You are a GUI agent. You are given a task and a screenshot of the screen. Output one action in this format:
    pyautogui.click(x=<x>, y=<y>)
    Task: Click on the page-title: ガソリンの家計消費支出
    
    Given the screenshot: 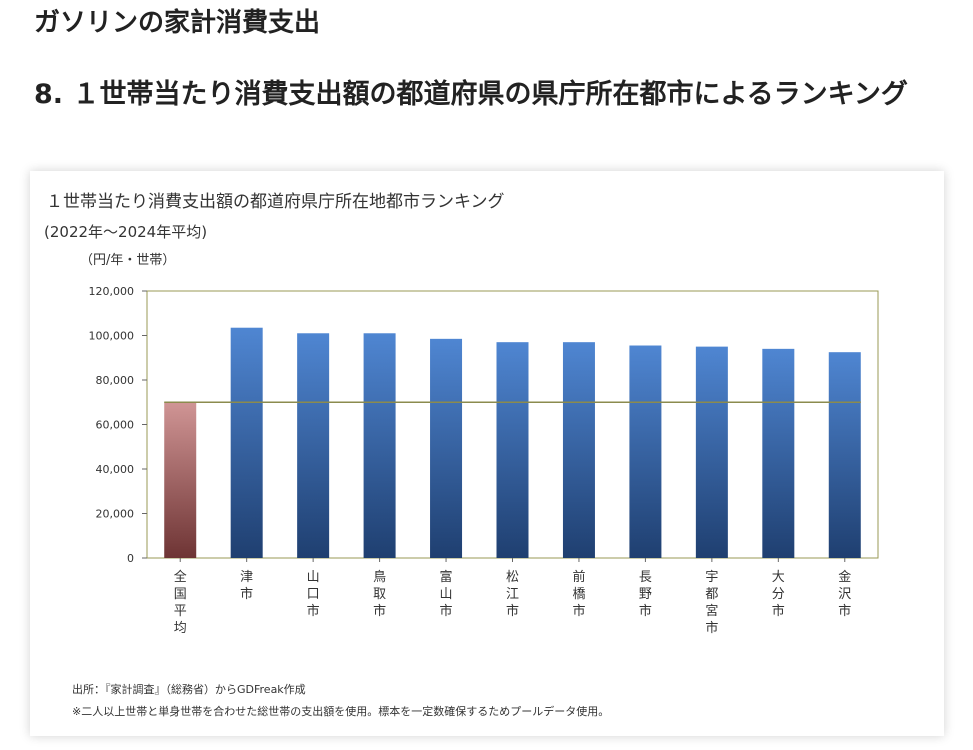 What is the action you would take?
    pyautogui.click(x=177, y=23)
    